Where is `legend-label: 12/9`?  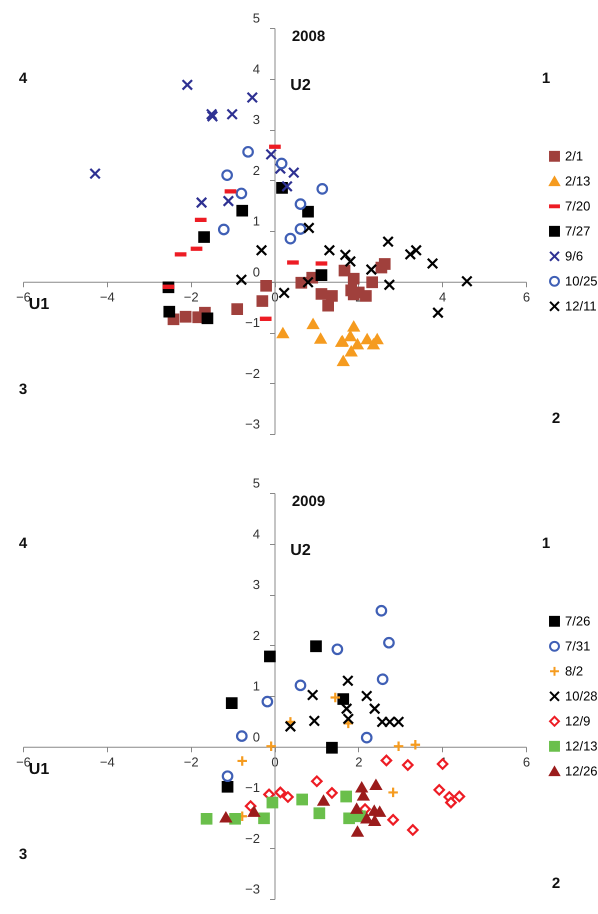 legend-label: 12/9 is located at coordinates (577, 720).